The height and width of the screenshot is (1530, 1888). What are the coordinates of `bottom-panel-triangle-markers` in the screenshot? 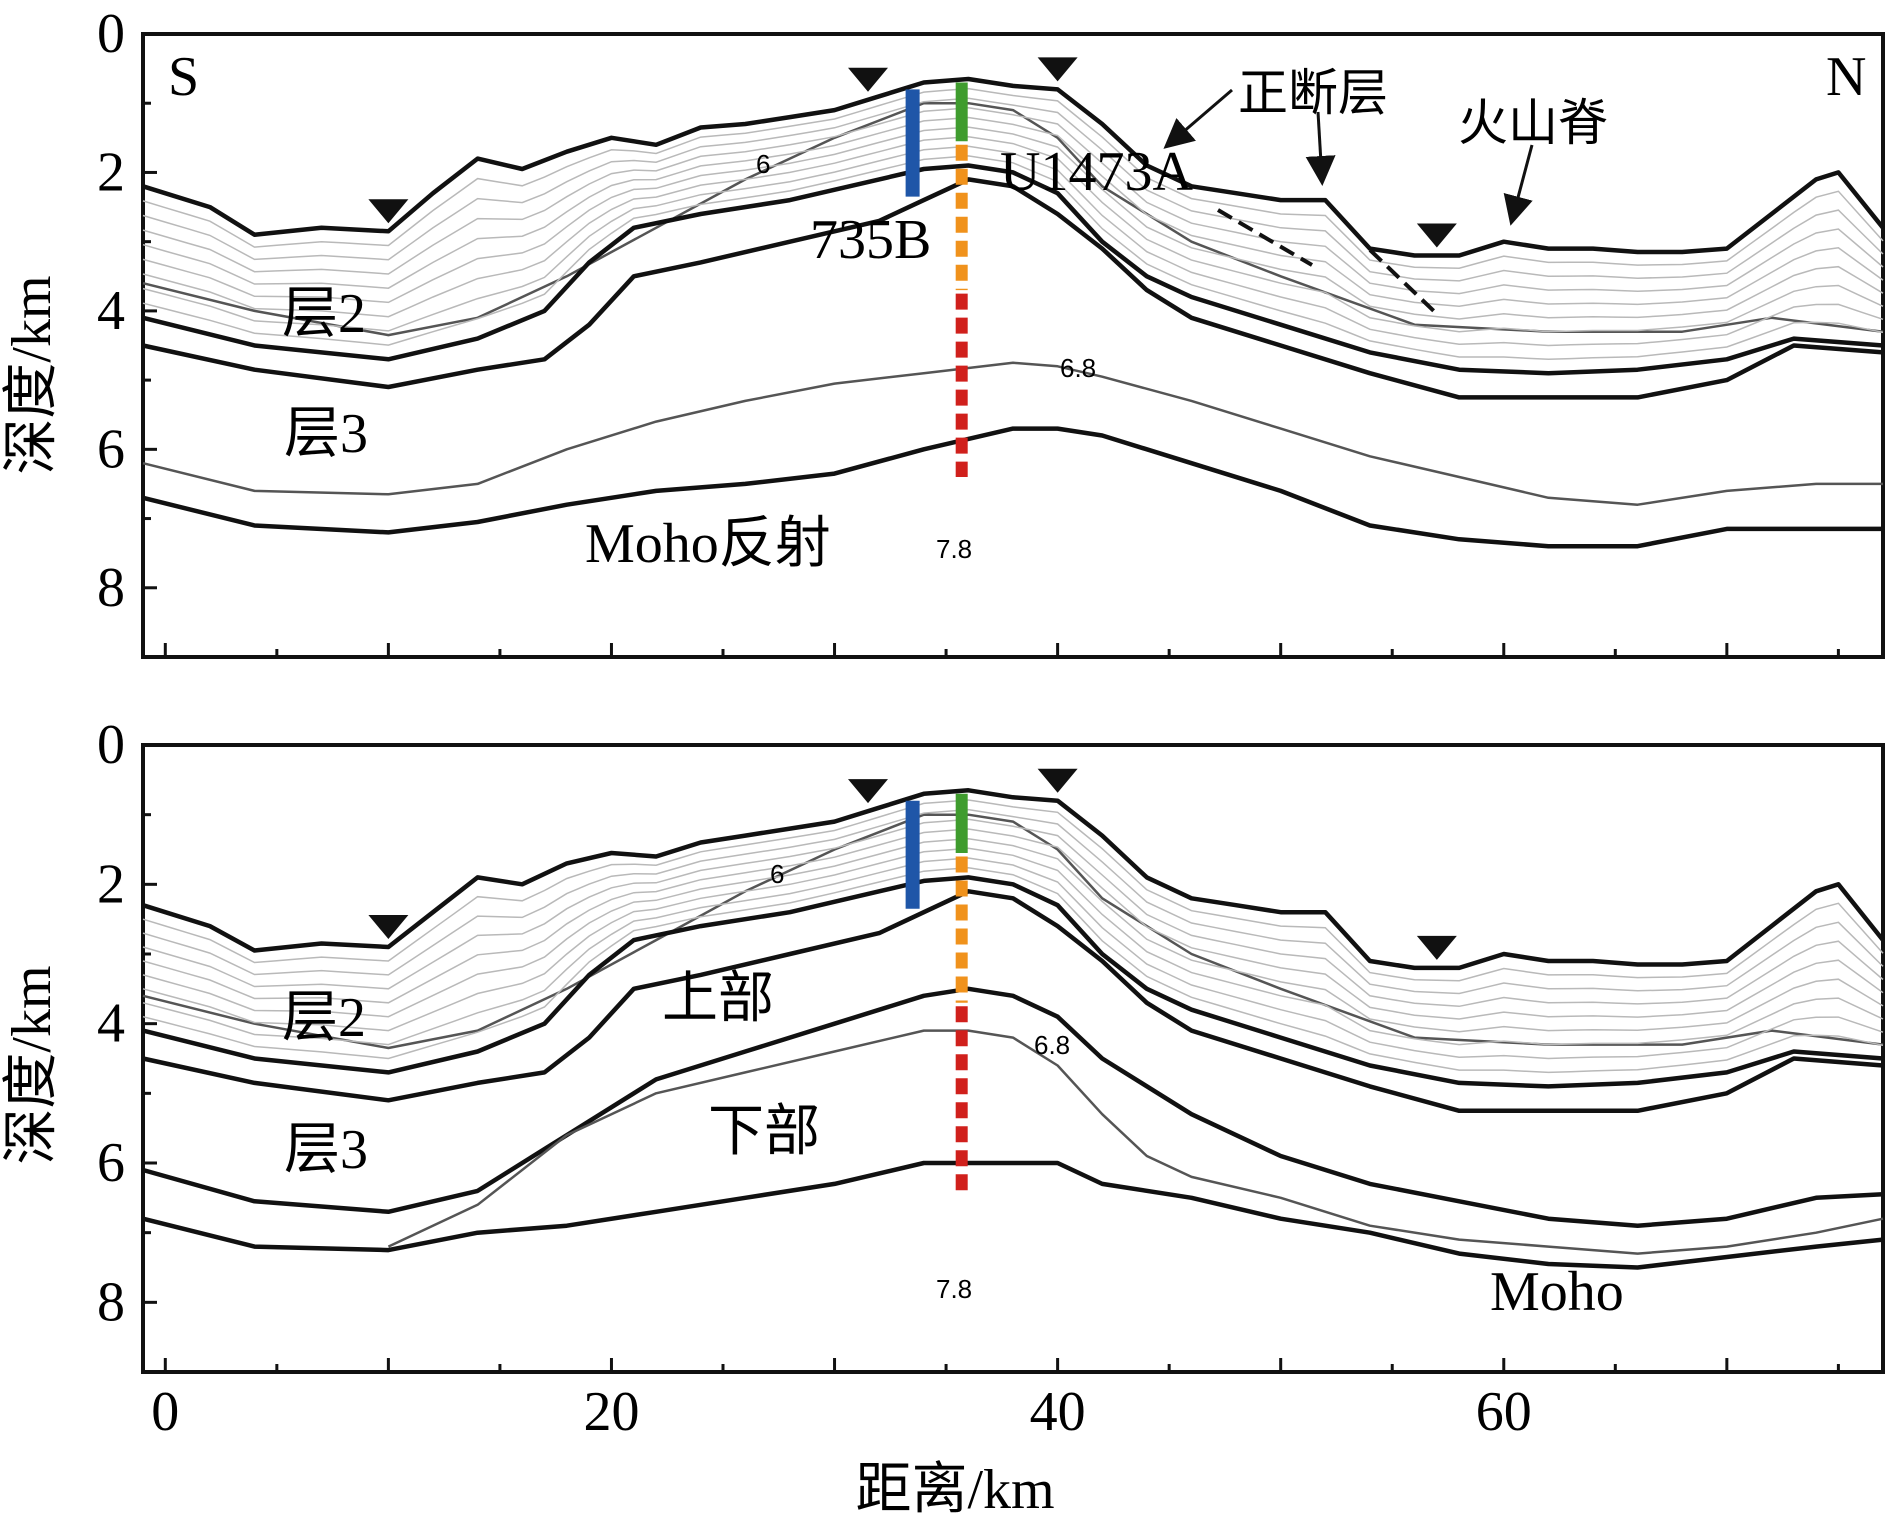 It's located at (912, 864).